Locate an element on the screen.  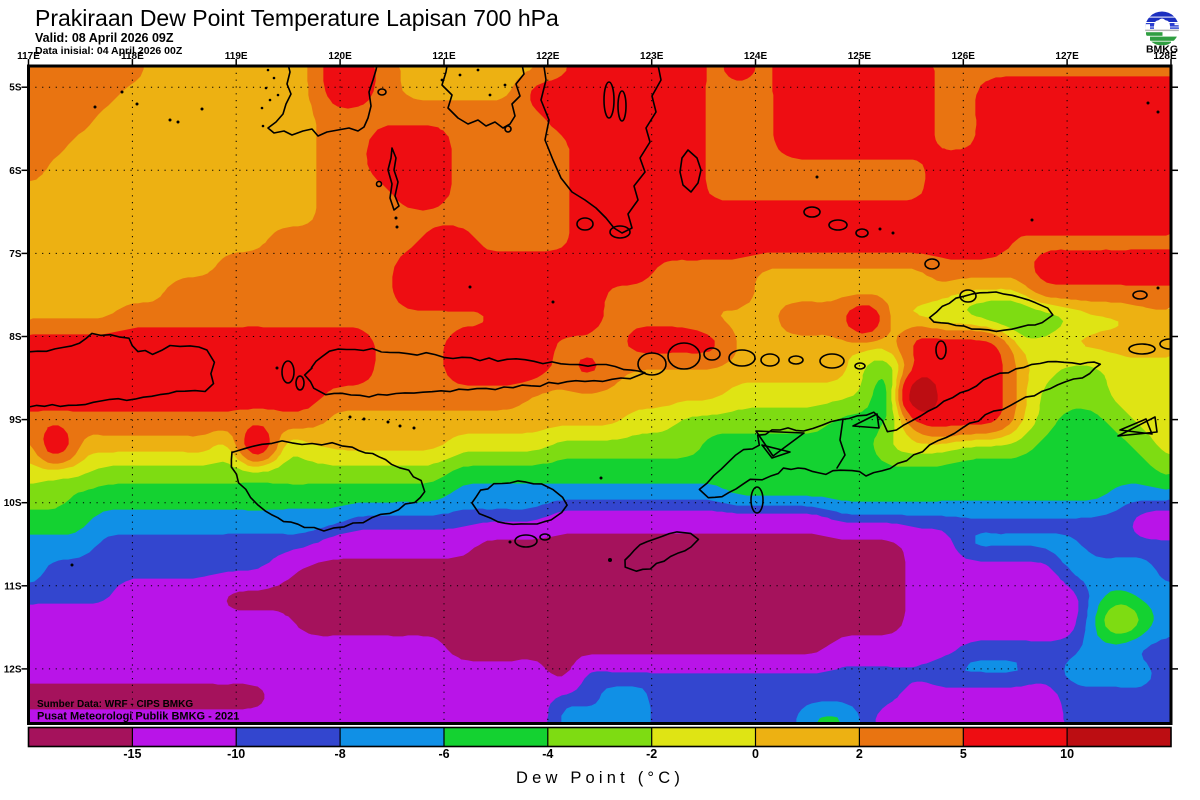
svg-text:Pusat Meteorologi Publik BMKG: Pusat Meteorologi Publik BMKG - 2021 is located at coordinates (138, 717).